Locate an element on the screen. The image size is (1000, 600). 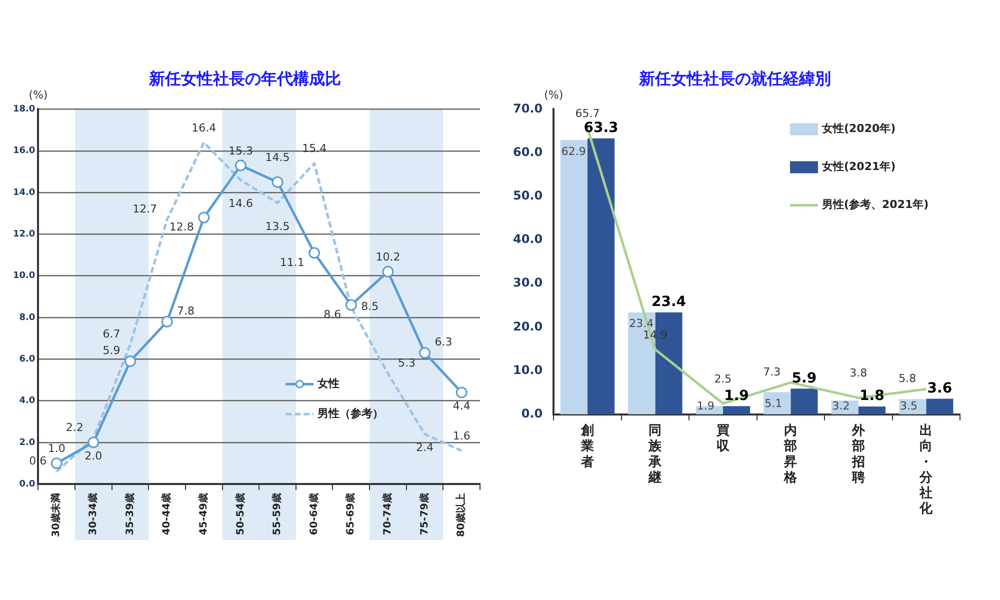
y-tick-label: 20.0 is located at coordinates (528, 326).